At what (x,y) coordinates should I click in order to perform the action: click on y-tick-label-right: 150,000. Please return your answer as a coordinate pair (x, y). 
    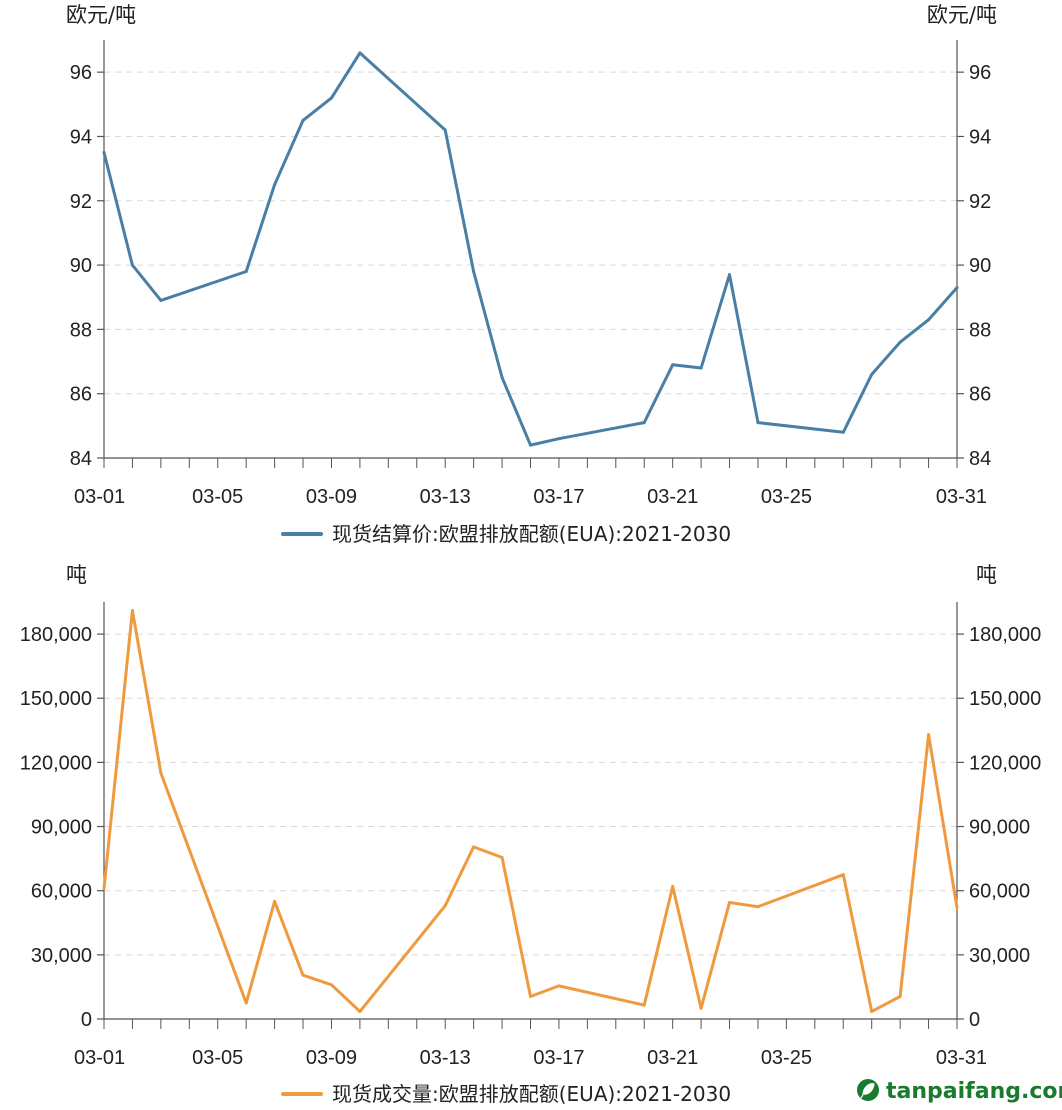
    Looking at the image, I should click on (1005, 699).